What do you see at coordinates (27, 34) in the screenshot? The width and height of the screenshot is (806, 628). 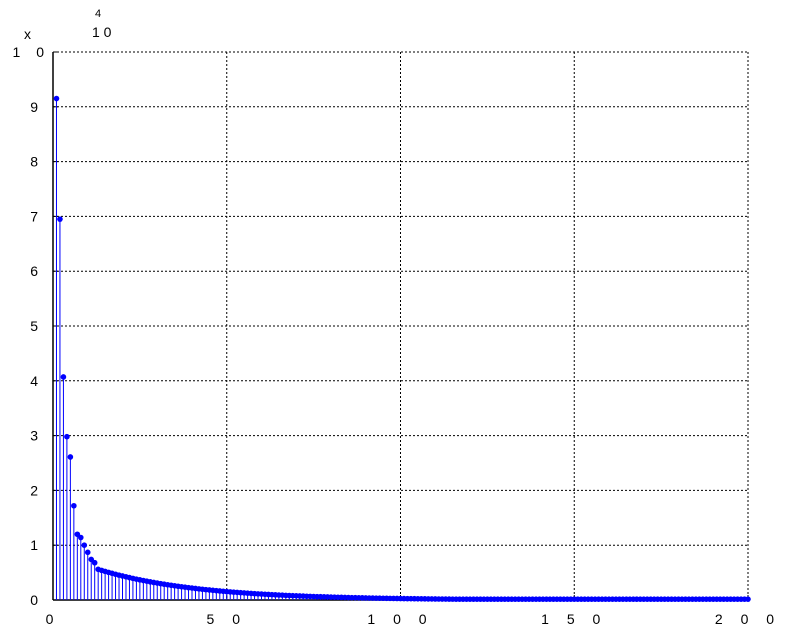 I see `exponent-prefix: x` at bounding box center [27, 34].